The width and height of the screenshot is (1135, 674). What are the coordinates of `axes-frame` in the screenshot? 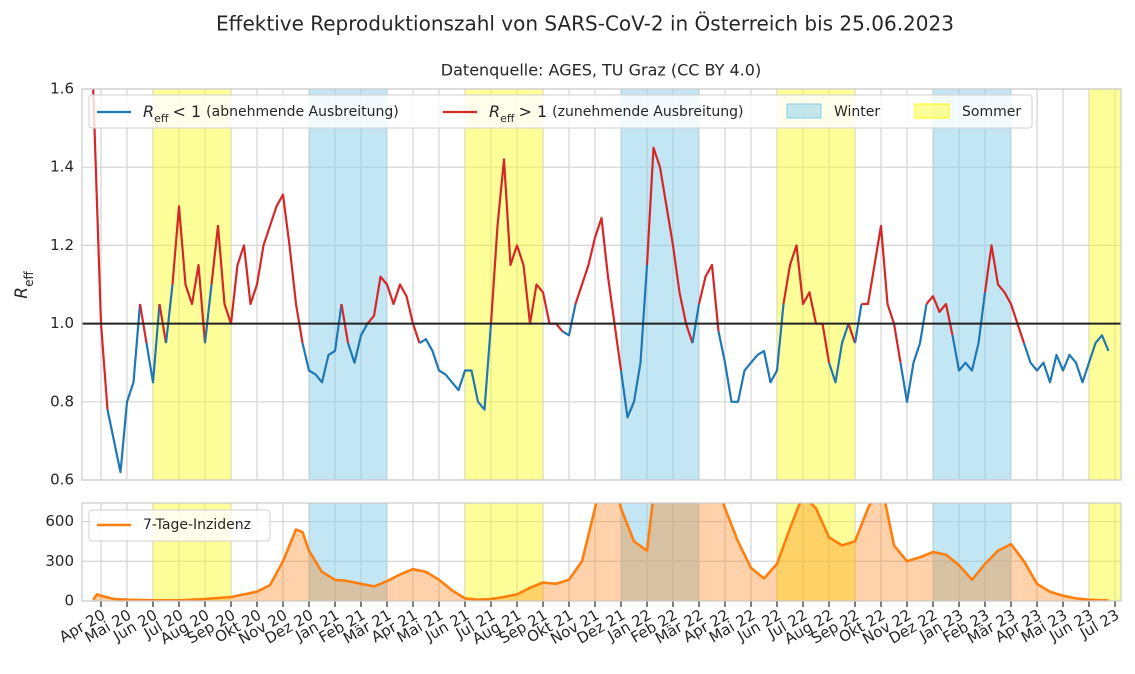 It's located at (601, 552).